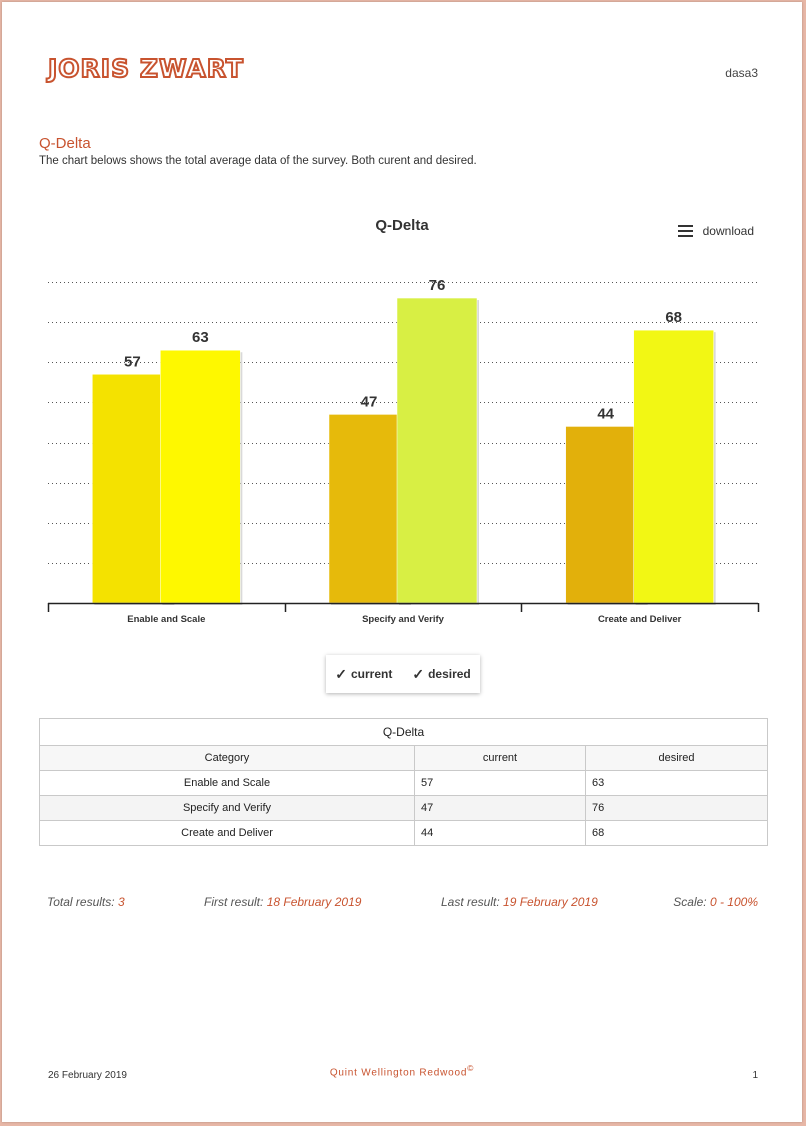  What do you see at coordinates (500, 808) in the screenshot?
I see `table-cell-current: 47` at bounding box center [500, 808].